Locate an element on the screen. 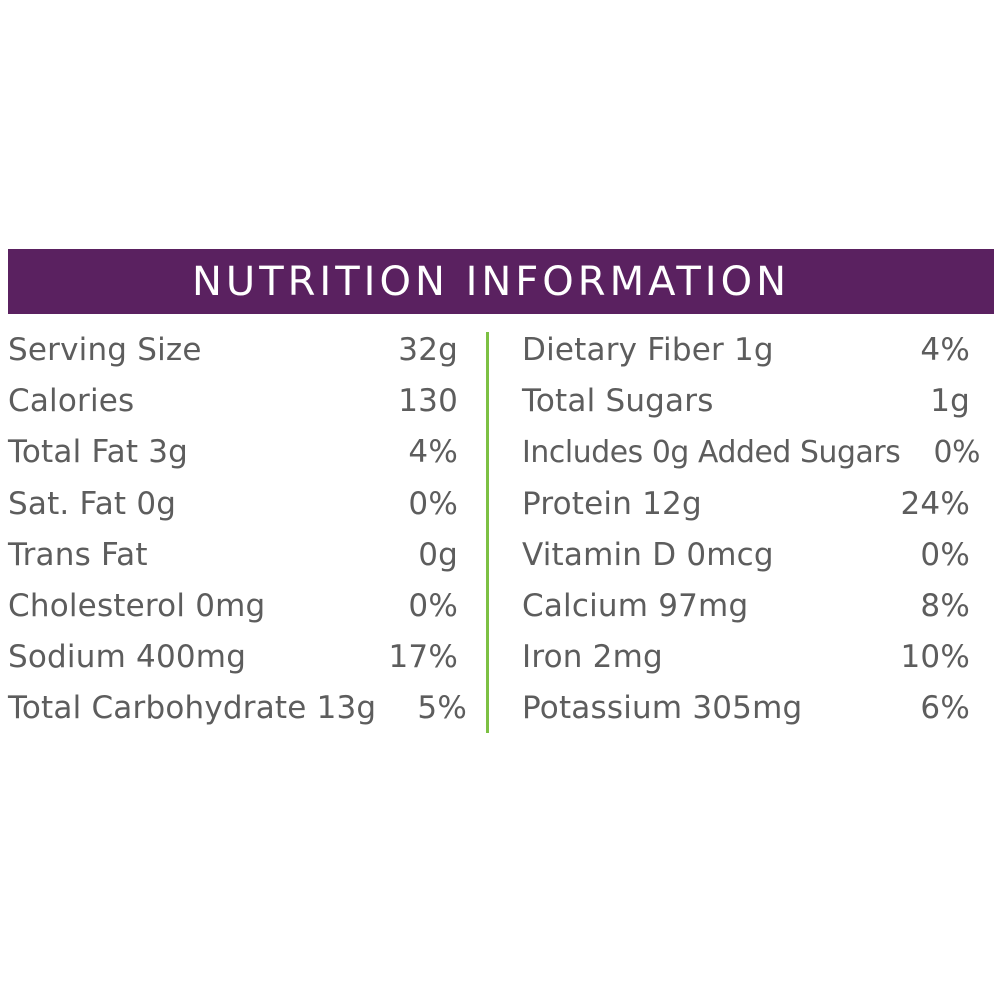  nutrient-row-sat-fat: Sat. Fat 0g 0% is located at coordinates (233, 504).